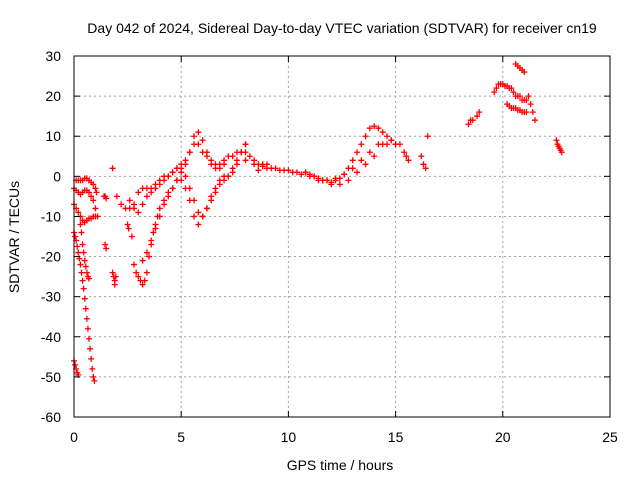  I want to click on series-right-peak, so click(517, 88).